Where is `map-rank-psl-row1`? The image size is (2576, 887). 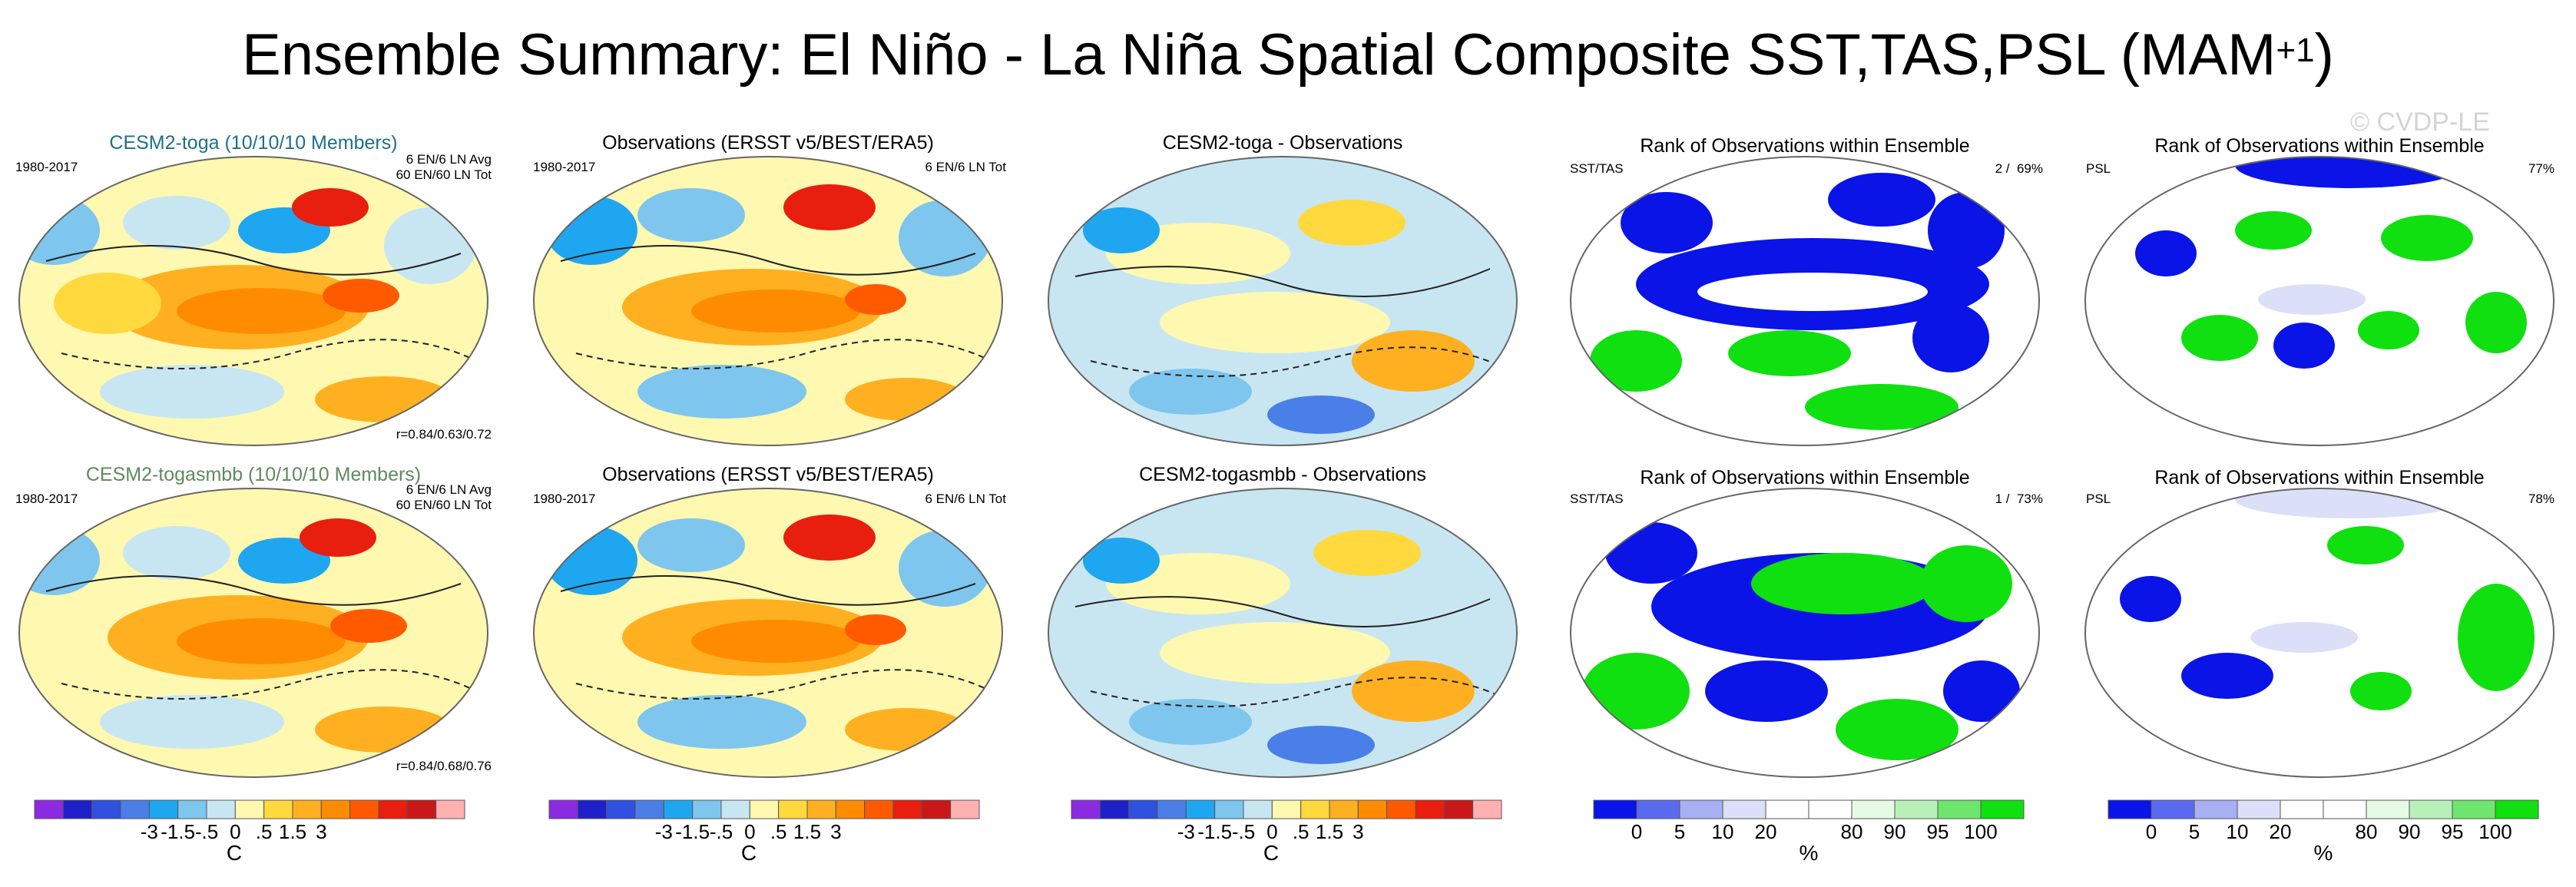
map-rank-psl-row1 is located at coordinates (2320, 301).